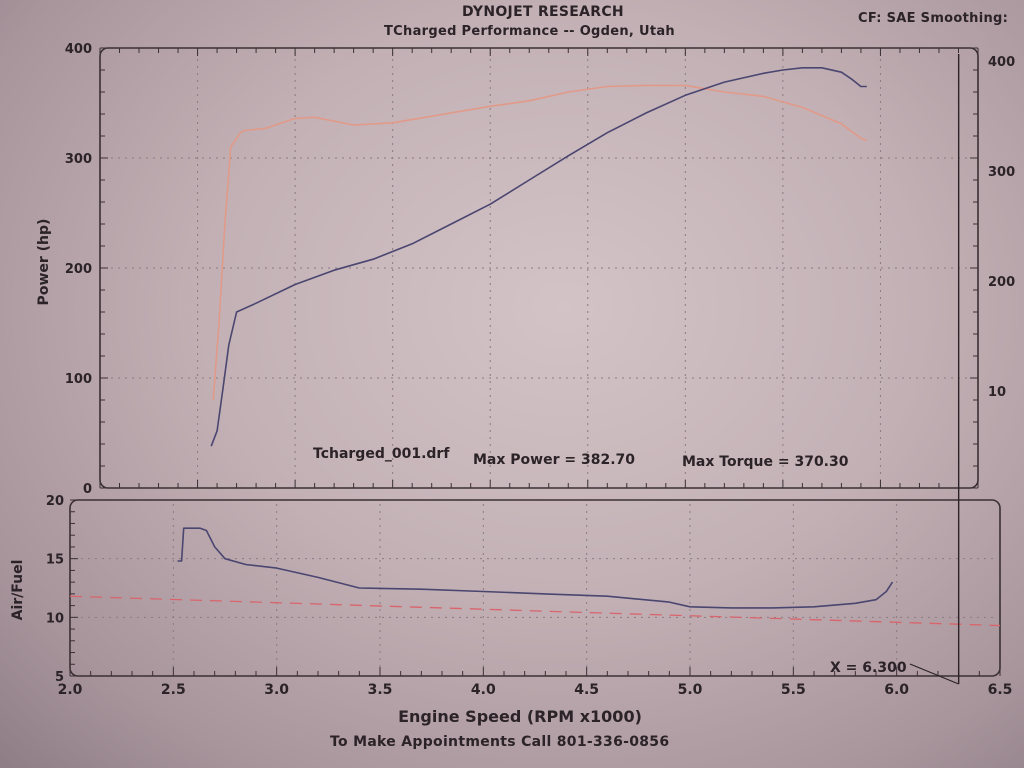 This screenshot has width=1024, height=768. Describe the element at coordinates (543, 12) in the screenshot. I see `company-title: DYNOJET RESEARCH` at that location.